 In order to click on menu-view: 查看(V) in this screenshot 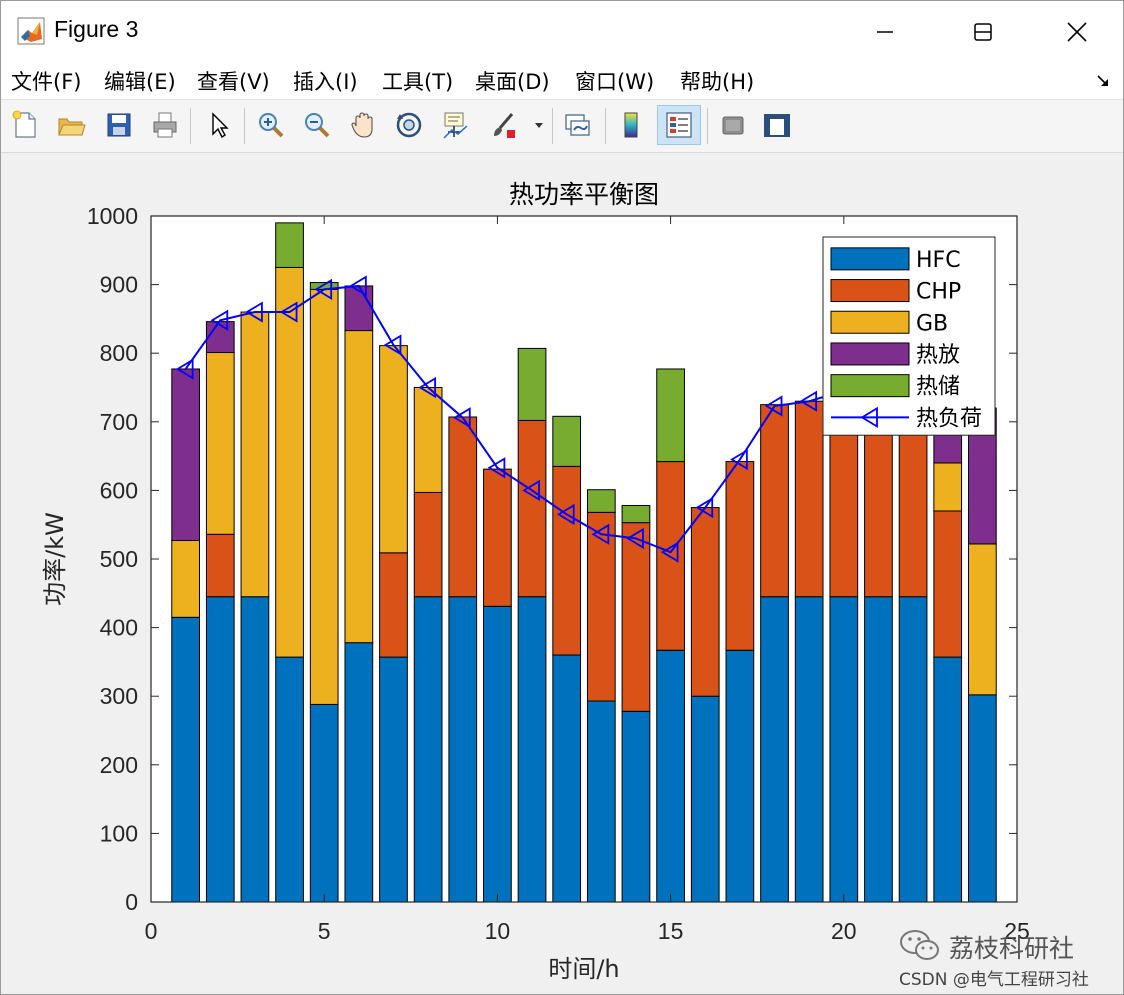, I will do `click(233, 82)`.